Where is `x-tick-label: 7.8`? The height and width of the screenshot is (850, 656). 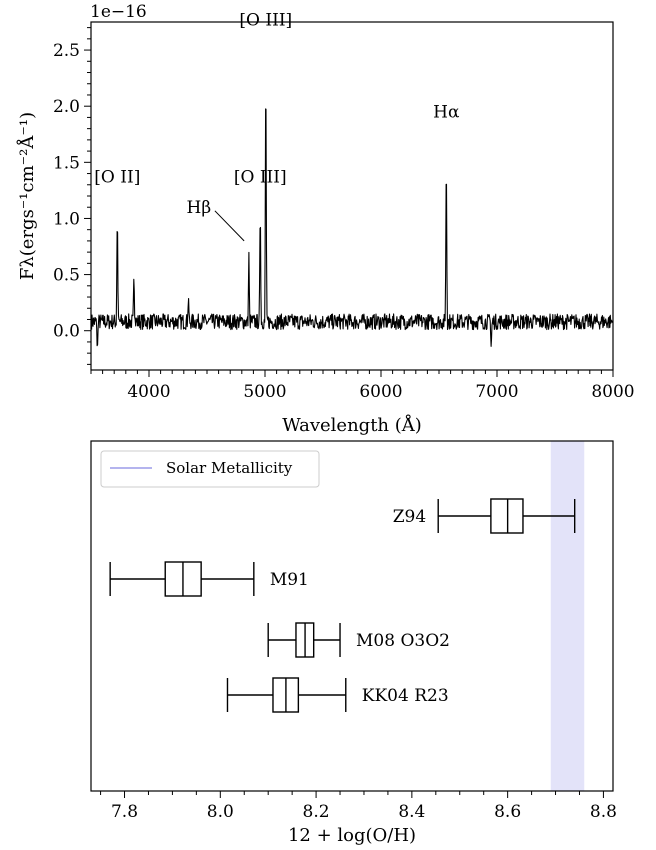 x-tick-label: 7.8 is located at coordinates (124, 812).